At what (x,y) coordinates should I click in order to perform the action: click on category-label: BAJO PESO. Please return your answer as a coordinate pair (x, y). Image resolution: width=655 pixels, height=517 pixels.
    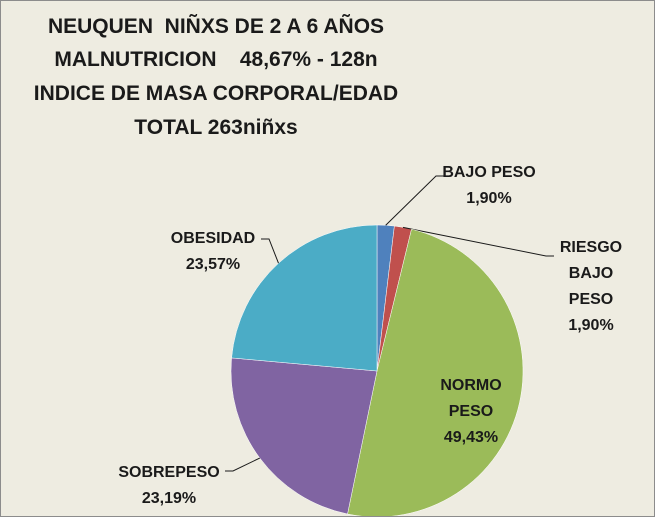
    Looking at the image, I should click on (489, 172).